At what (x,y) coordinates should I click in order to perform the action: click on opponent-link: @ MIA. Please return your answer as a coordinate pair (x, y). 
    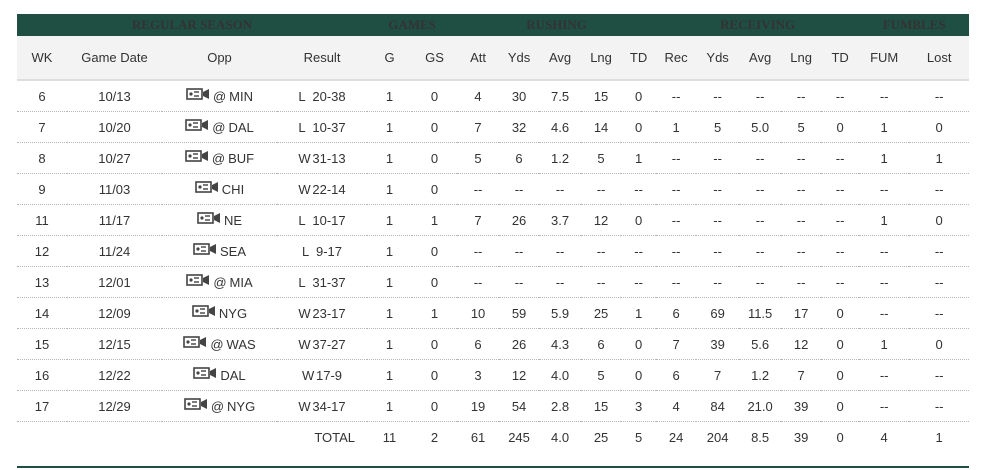
    Looking at the image, I should click on (219, 282).